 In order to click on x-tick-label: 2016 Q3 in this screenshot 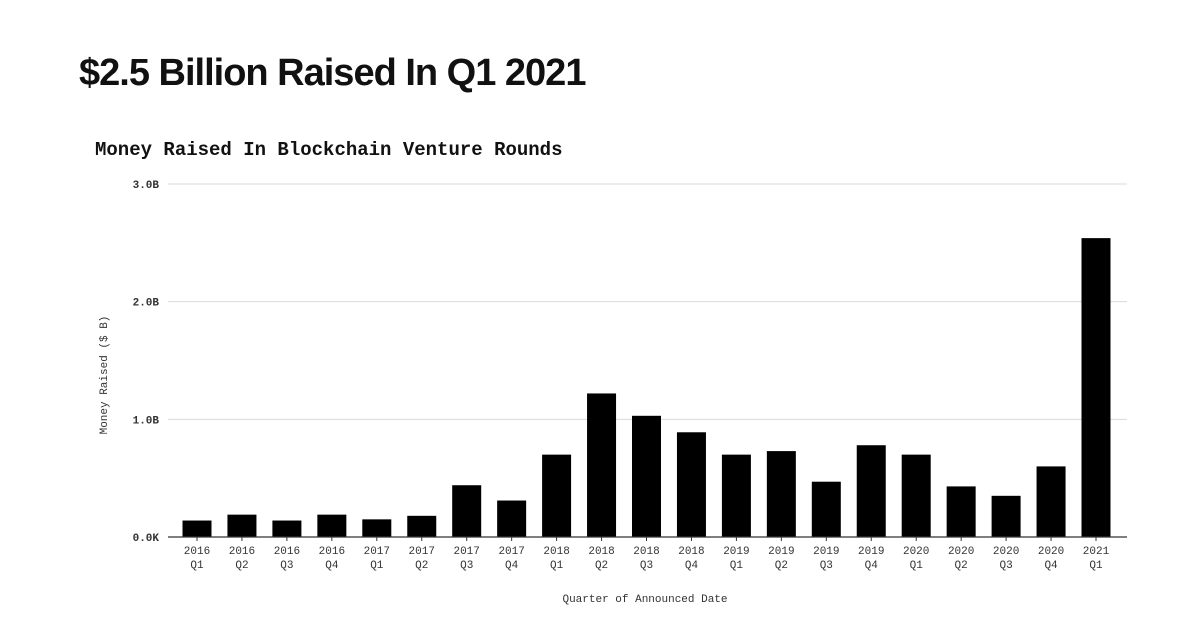, I will do `click(287, 559)`.